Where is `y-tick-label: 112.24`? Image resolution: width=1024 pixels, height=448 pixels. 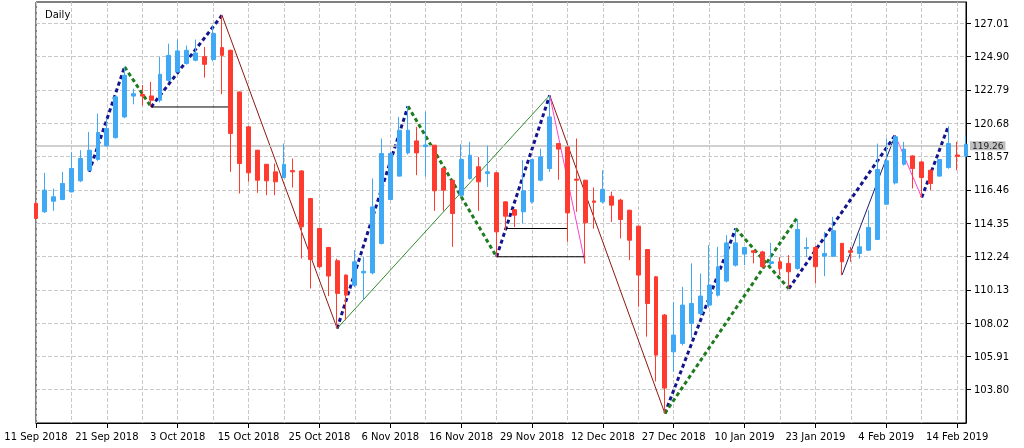 y-tick-label: 112.24 is located at coordinates (991, 256).